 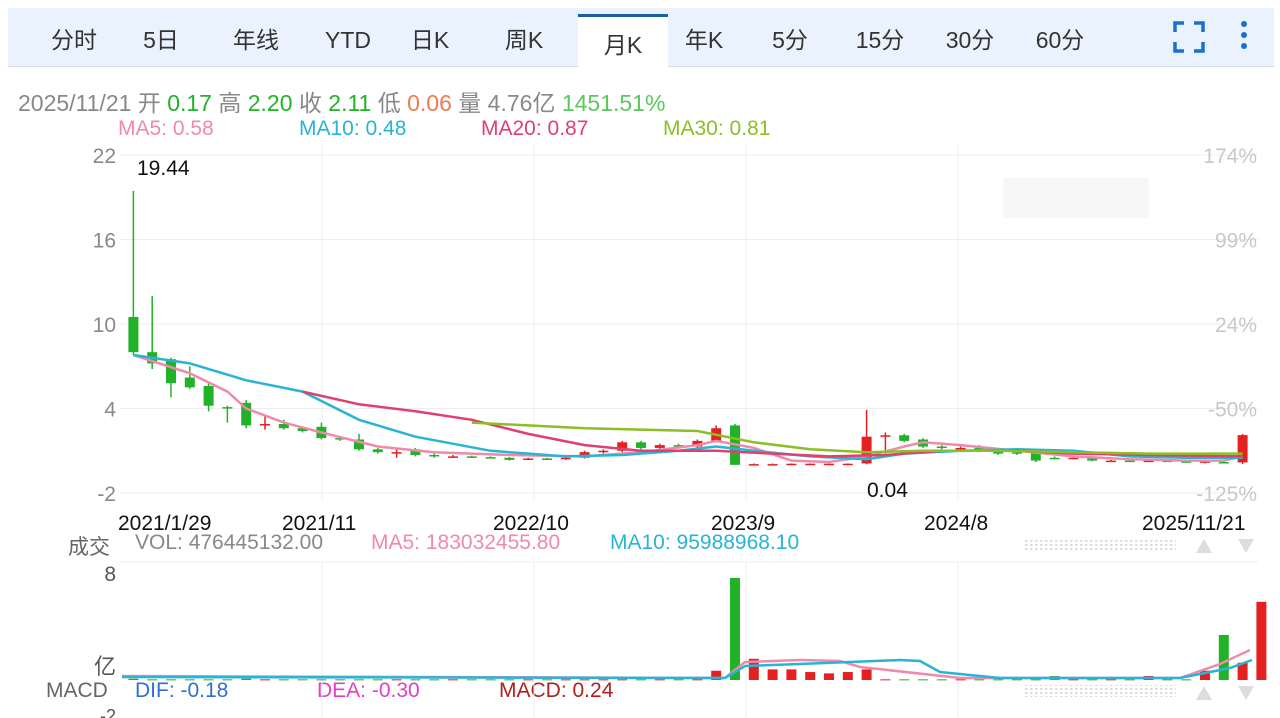 What do you see at coordinates (319, 523) in the screenshot?
I see `x-axis-label: 2021/11` at bounding box center [319, 523].